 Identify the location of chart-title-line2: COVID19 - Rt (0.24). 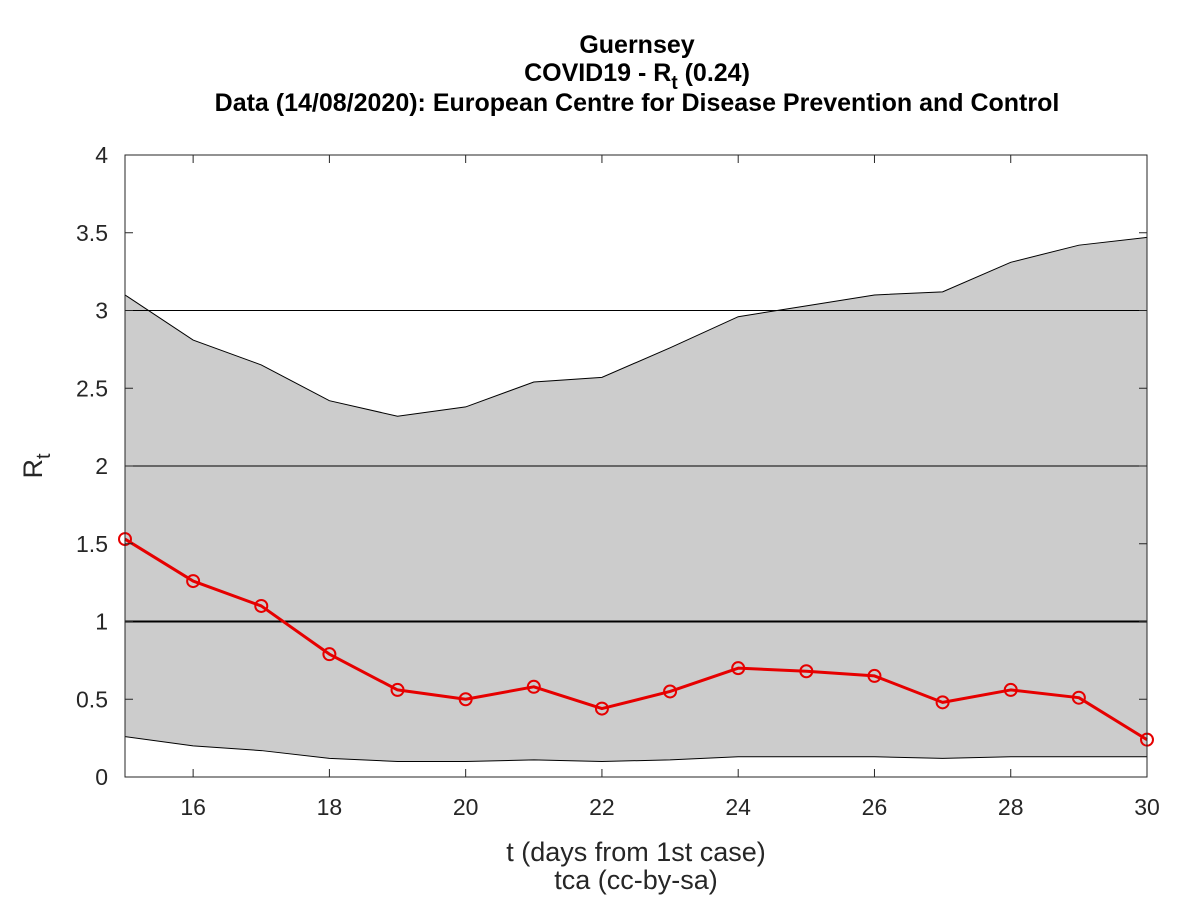
(637, 76).